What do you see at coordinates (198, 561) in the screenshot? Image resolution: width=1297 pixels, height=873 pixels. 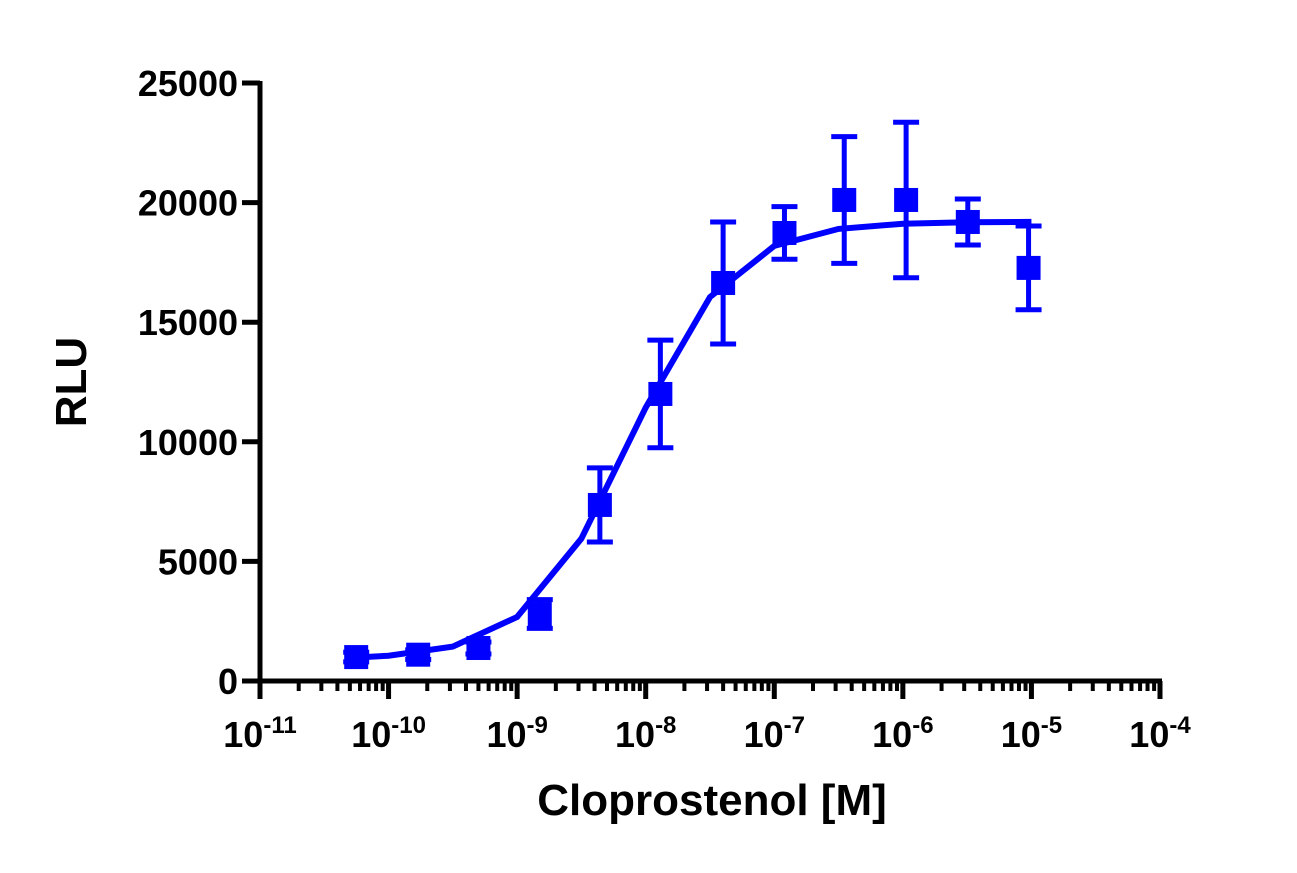 I see `y-tick-label: 5000` at bounding box center [198, 561].